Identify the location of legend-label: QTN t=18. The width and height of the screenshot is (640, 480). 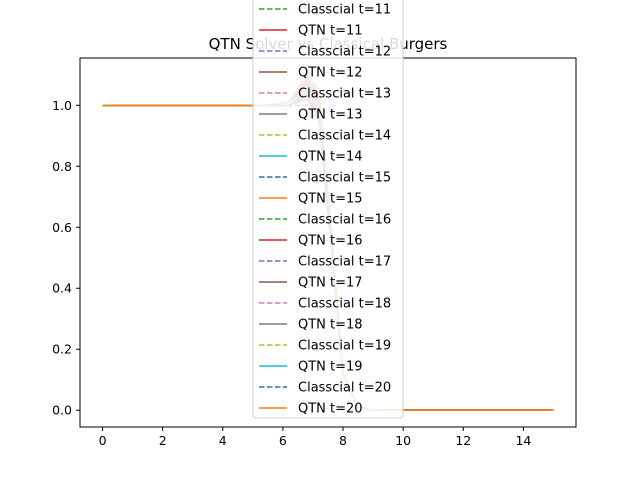
(330, 325).